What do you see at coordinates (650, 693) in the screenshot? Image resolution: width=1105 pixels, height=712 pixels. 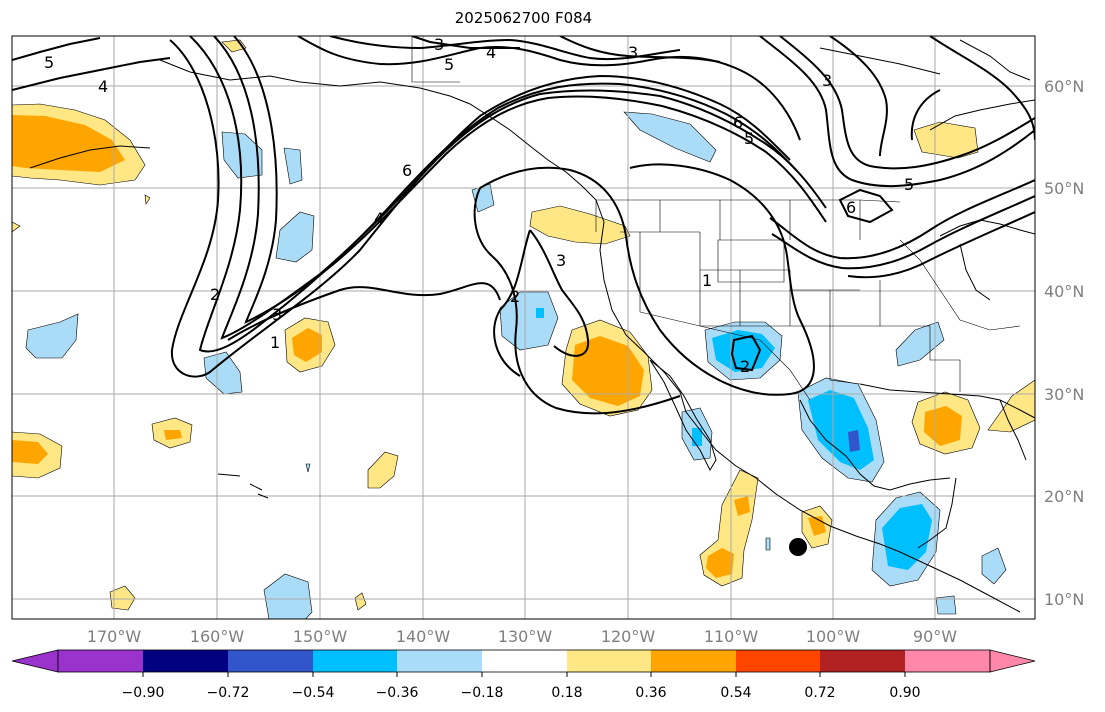 I see `colorbar-tick-label: 0.36` at bounding box center [650, 693].